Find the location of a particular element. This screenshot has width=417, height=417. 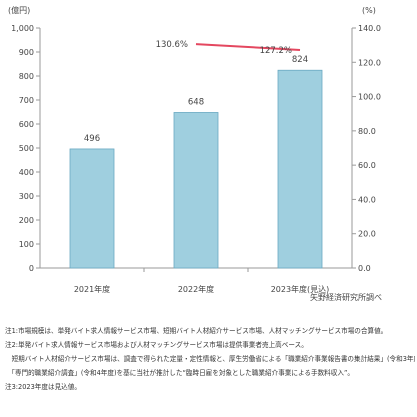

left-tick-label: 500 is located at coordinates (26, 148).